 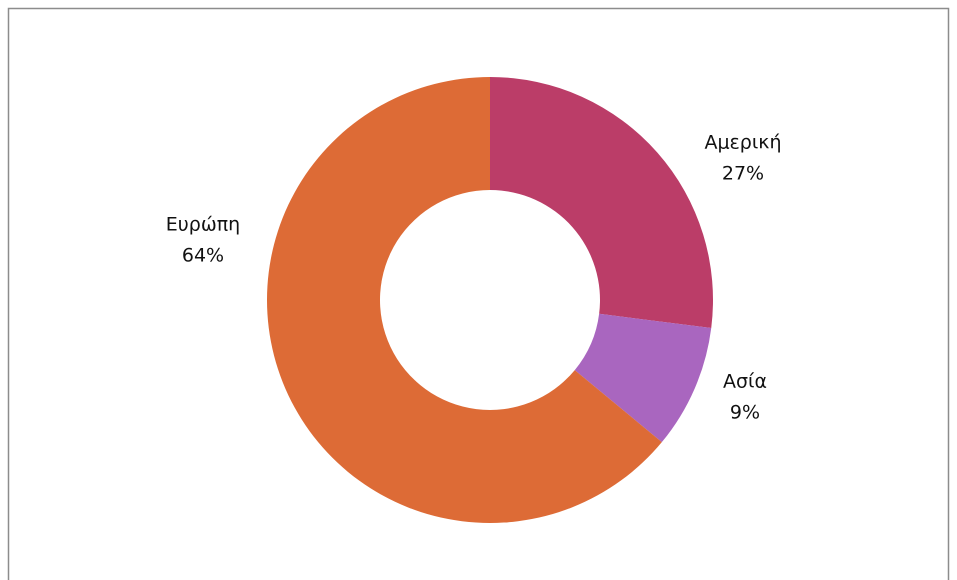 What do you see at coordinates (742, 143) in the screenshot?
I see `category-label: Αμερική` at bounding box center [742, 143].